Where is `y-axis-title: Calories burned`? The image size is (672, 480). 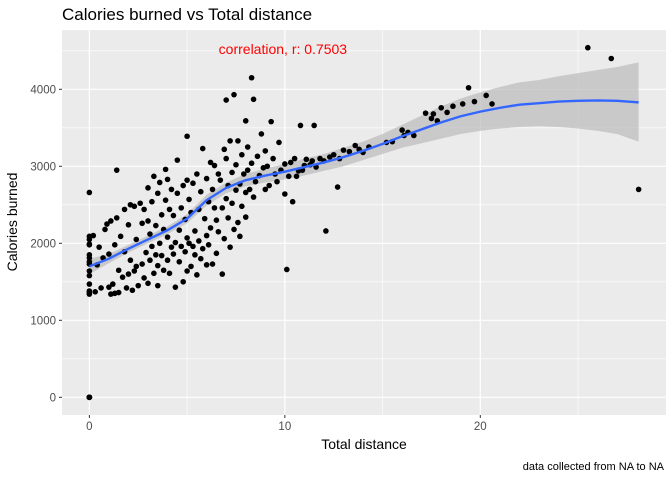
y-axis-title: Calories burned is located at coordinates (12, 222).